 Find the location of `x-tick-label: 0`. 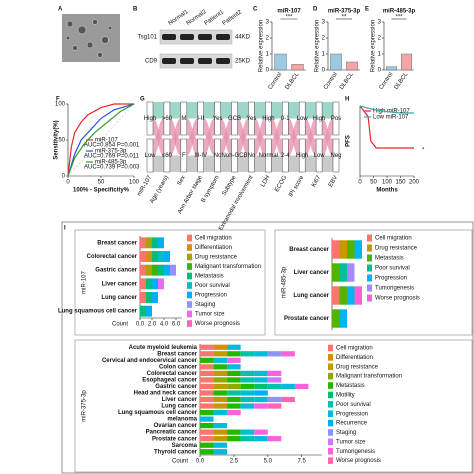

x-tick-label: 0 is located at coordinates (360, 183).